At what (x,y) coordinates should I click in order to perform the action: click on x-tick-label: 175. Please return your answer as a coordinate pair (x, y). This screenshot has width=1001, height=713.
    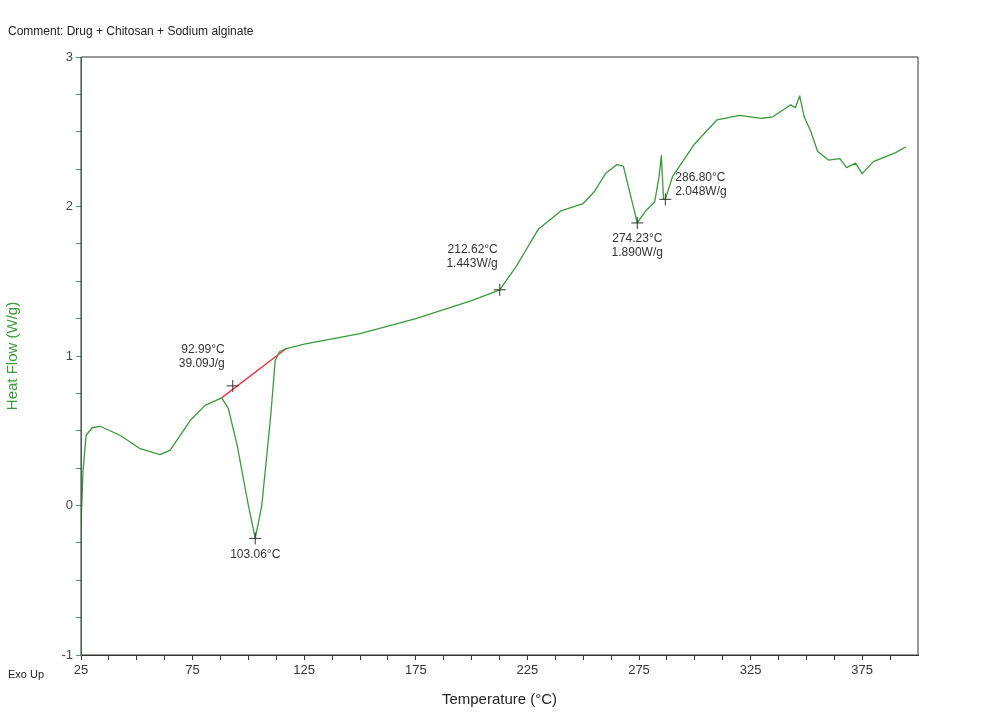
    Looking at the image, I should click on (415, 670).